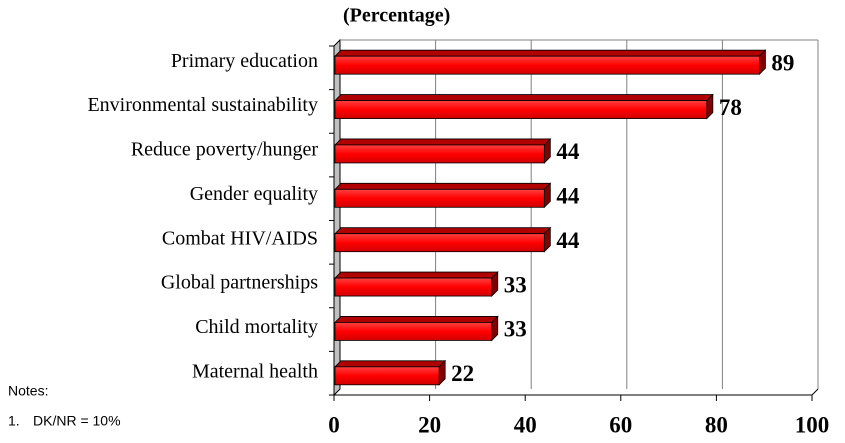  What do you see at coordinates (815, 392) in the screenshot?
I see `floor-edge` at bounding box center [815, 392].